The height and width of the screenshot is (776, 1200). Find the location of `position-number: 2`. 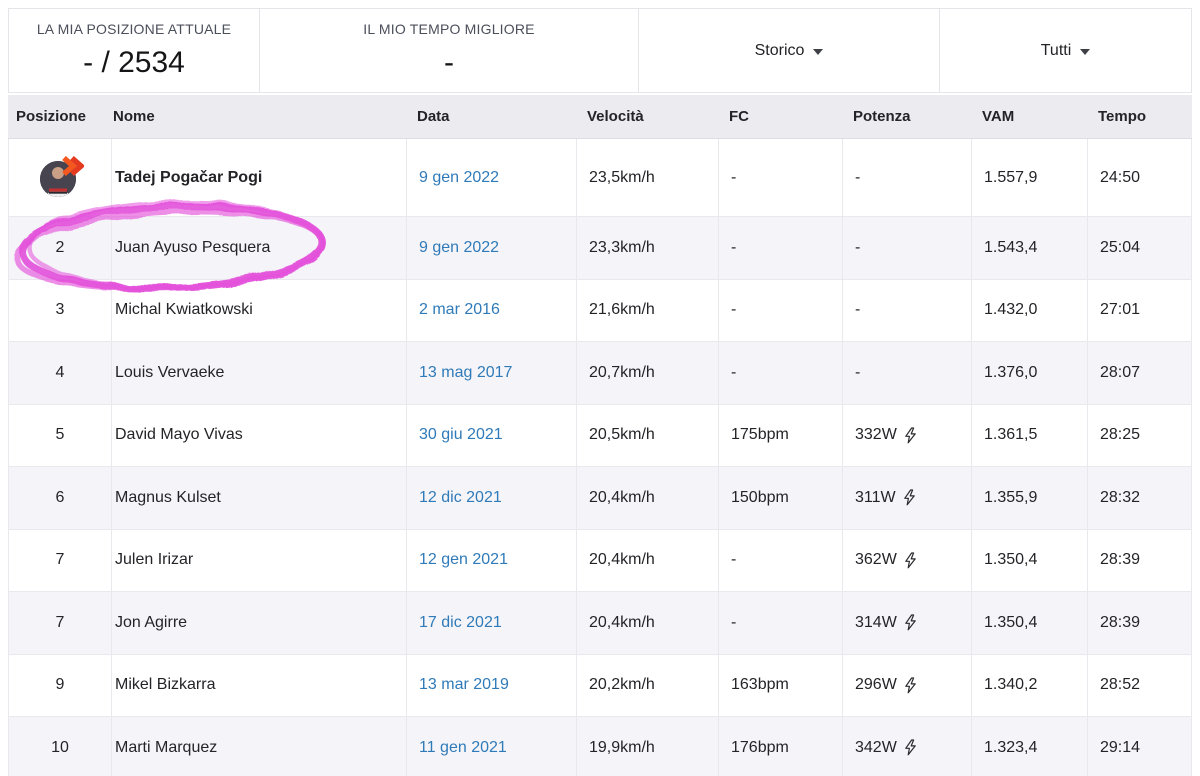

position-number: 2 is located at coordinates (60, 247).